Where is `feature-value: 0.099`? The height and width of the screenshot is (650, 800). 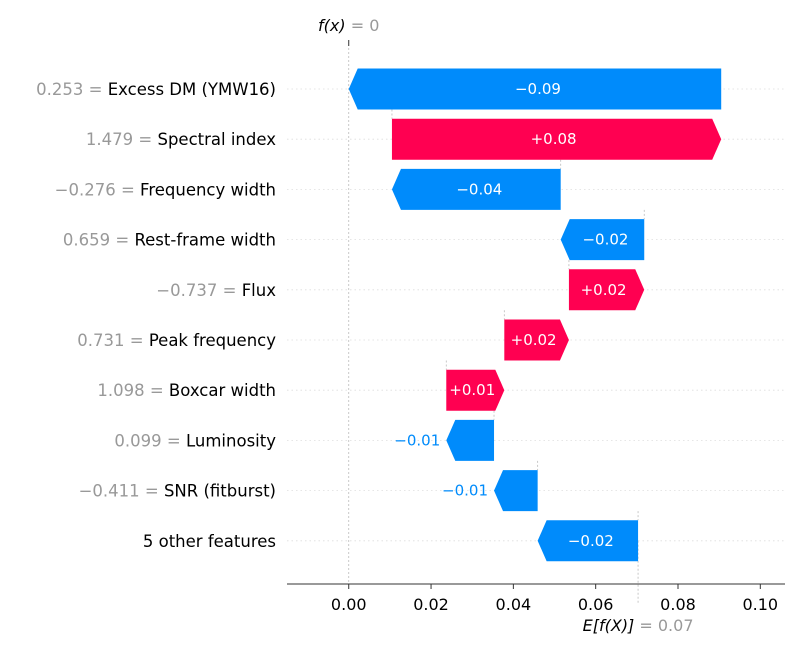 feature-value: 0.099 is located at coordinates (137, 440).